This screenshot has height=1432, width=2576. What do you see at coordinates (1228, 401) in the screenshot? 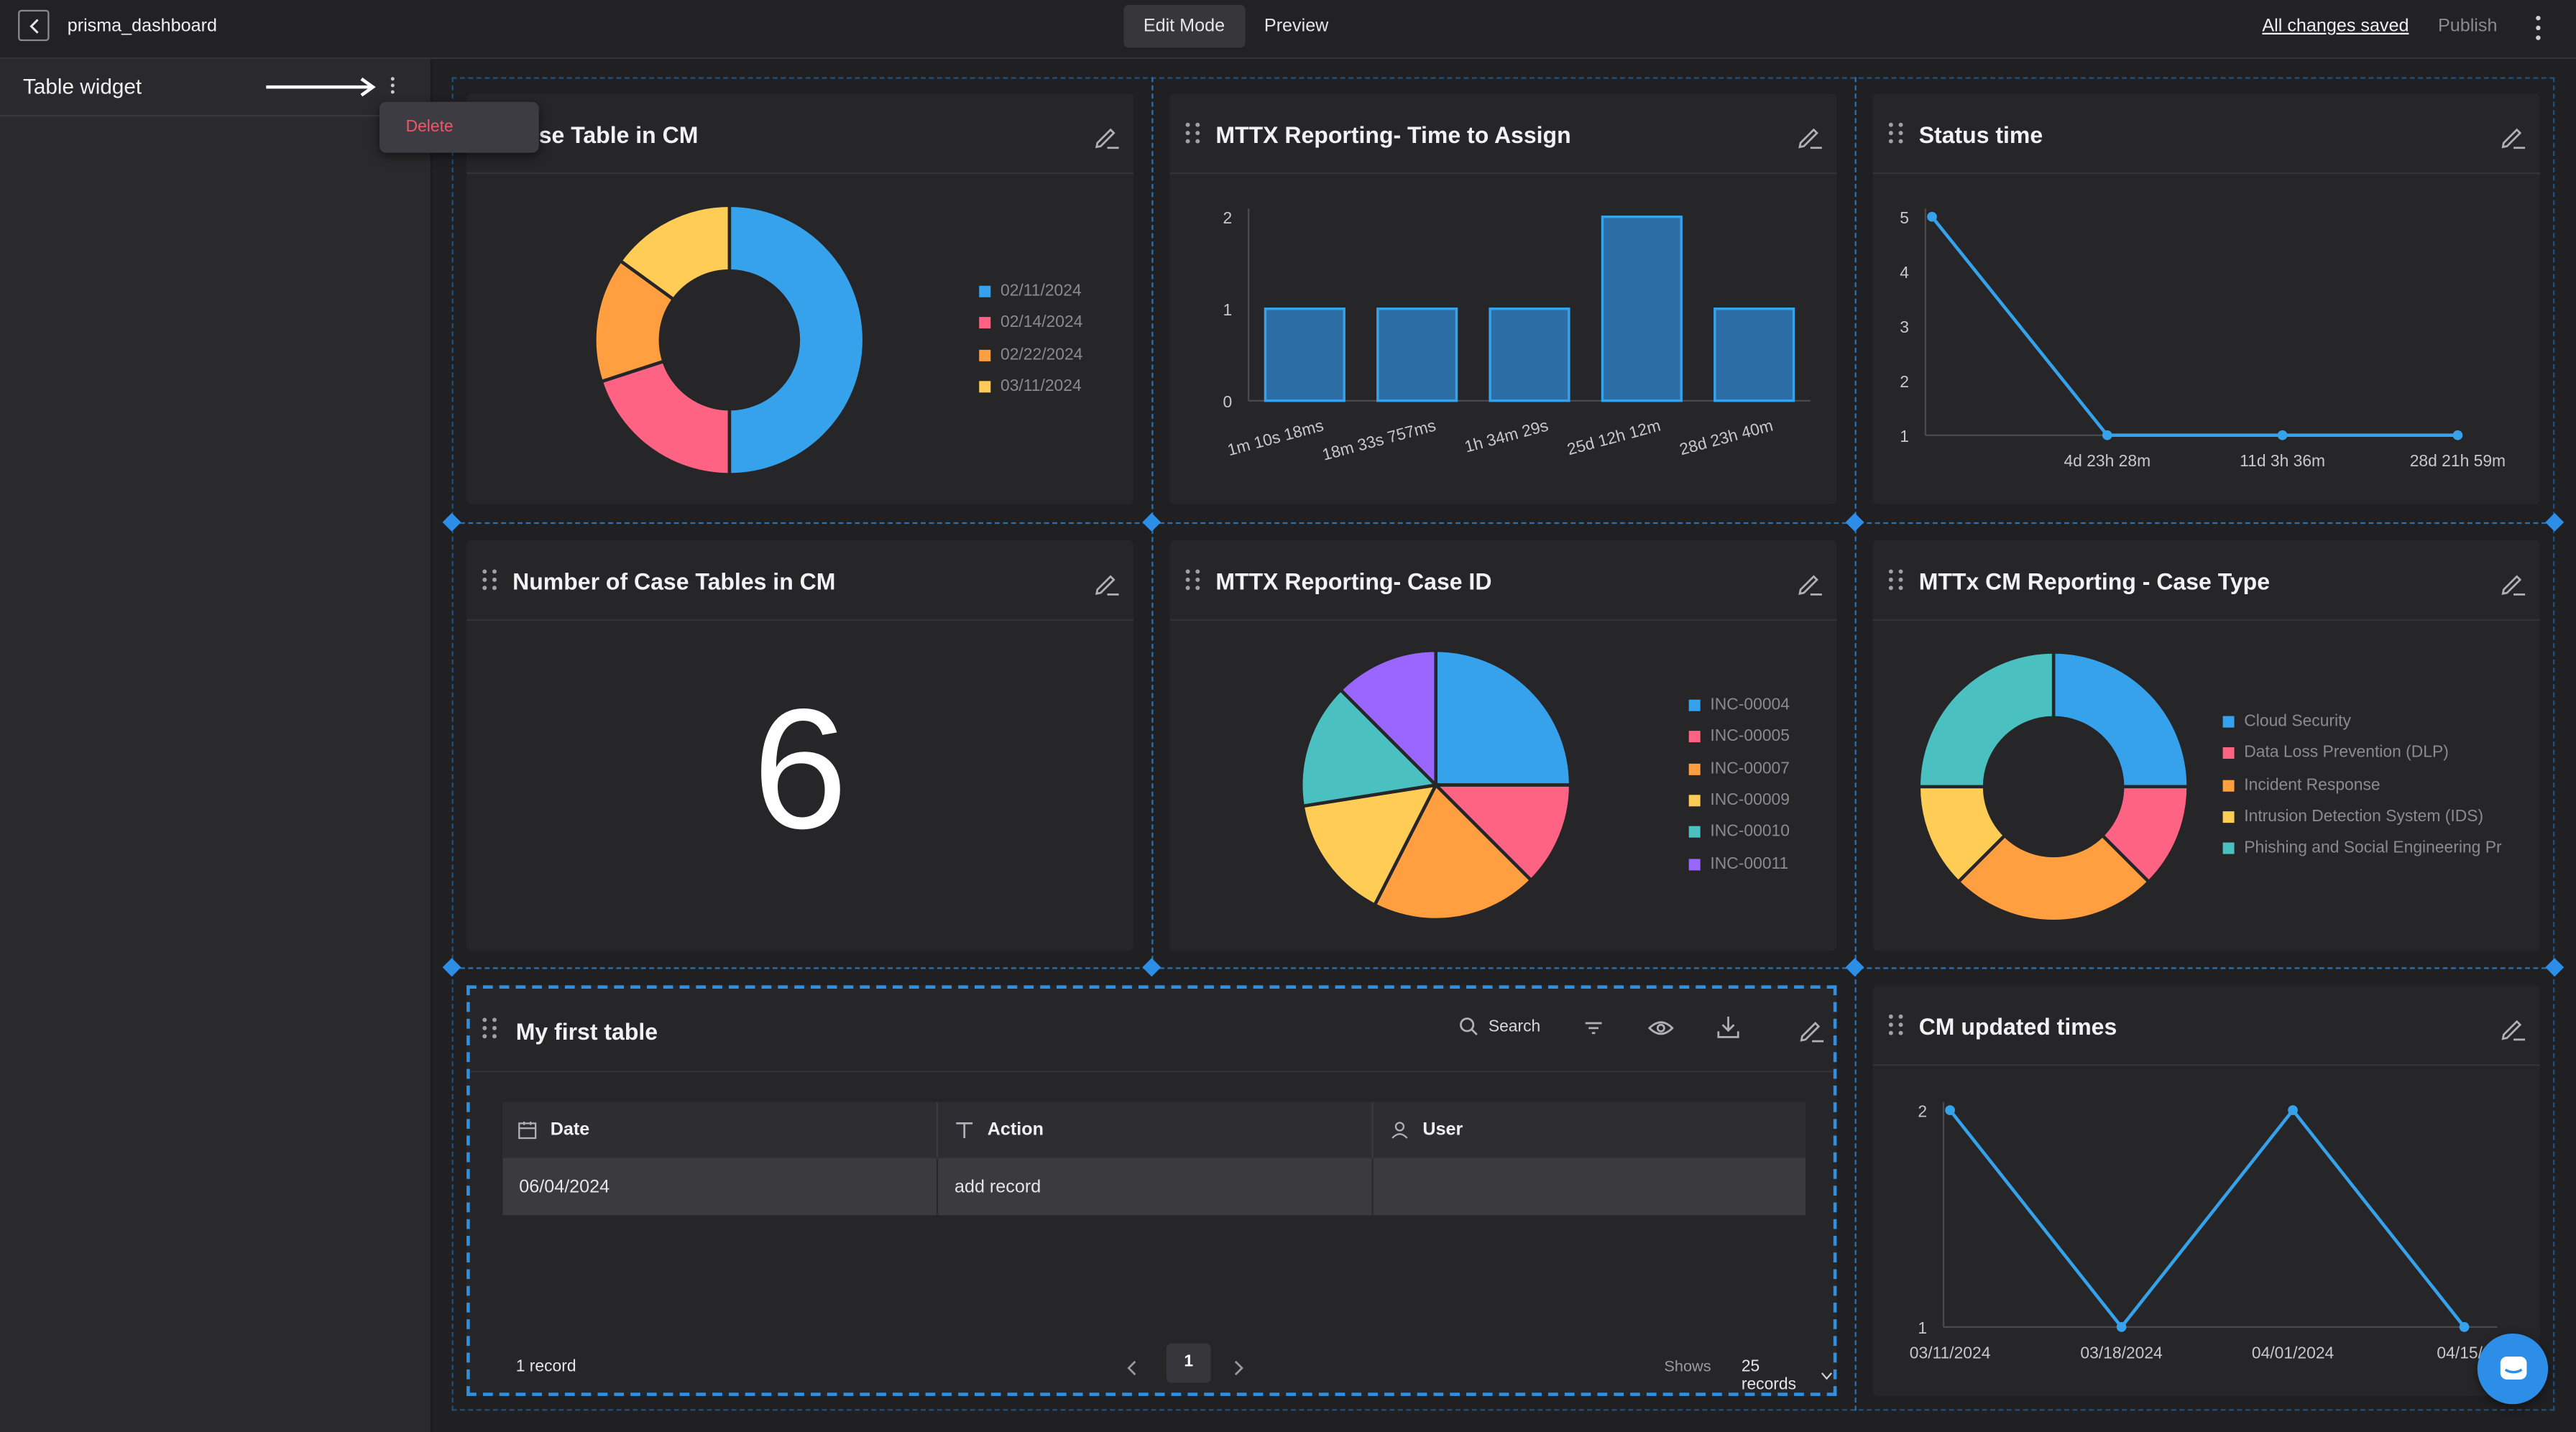
I see `y-tick-label: 0` at bounding box center [1228, 401].